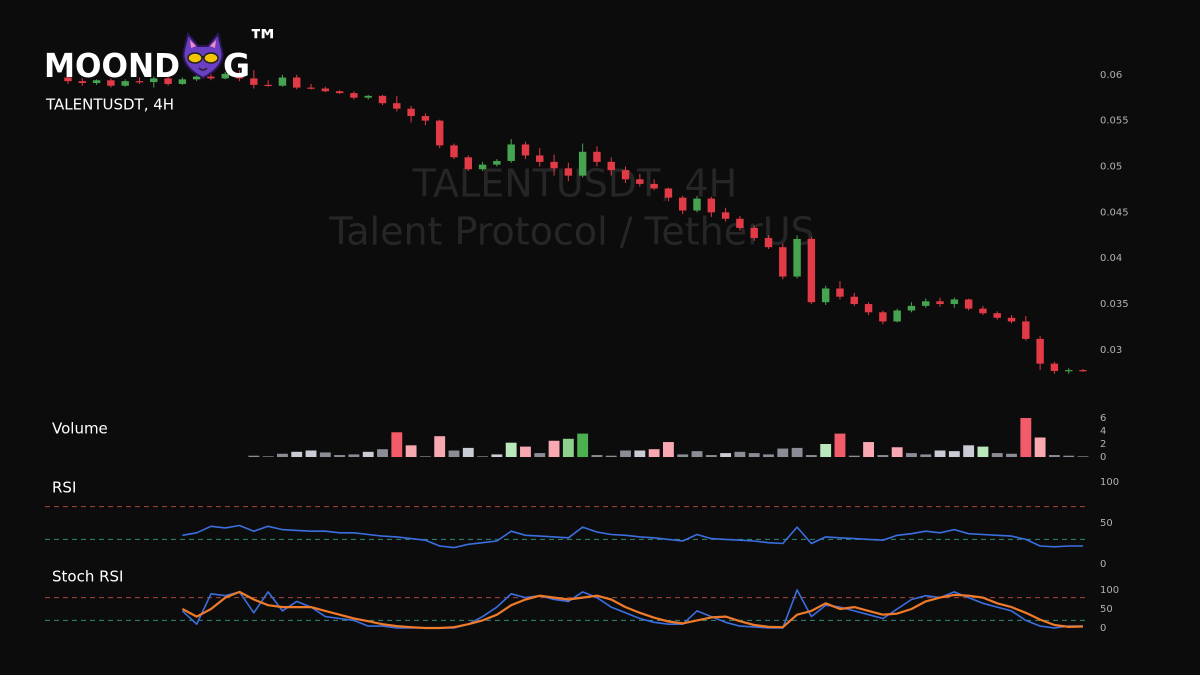  I want to click on y-tick-label: 0.03, so click(1111, 350).